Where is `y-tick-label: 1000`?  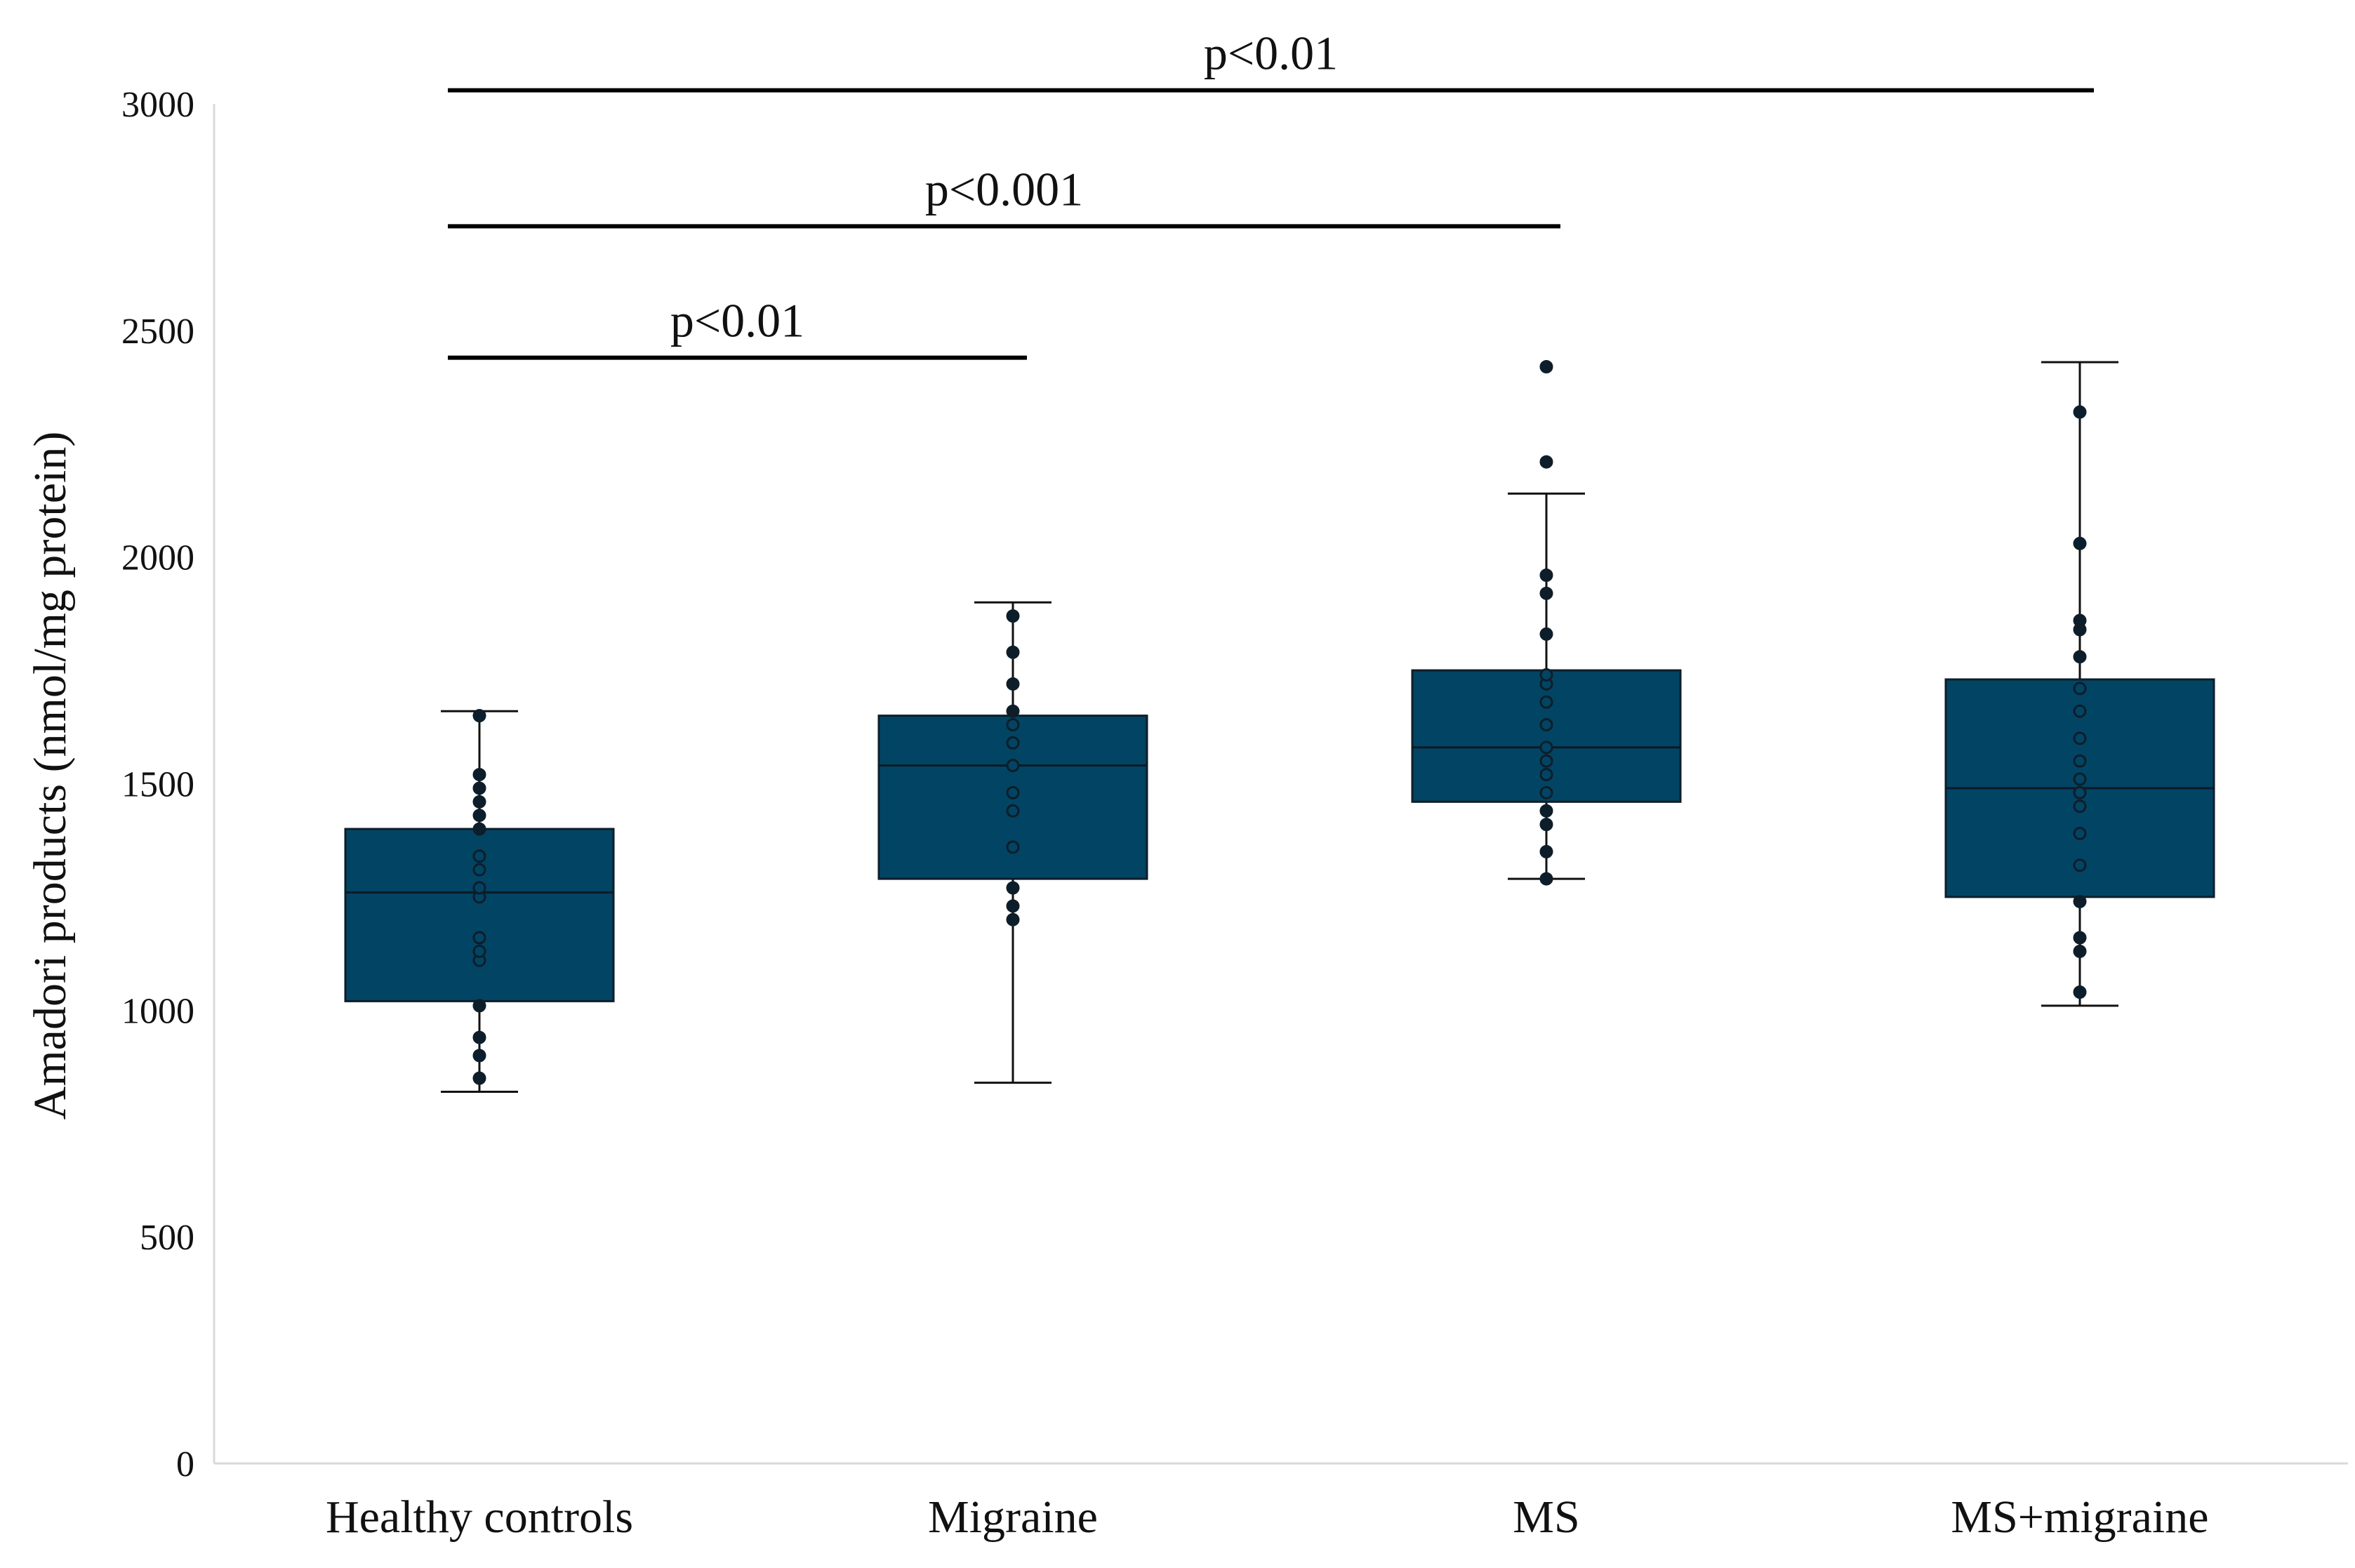 y-tick-label: 1000 is located at coordinates (157, 1011).